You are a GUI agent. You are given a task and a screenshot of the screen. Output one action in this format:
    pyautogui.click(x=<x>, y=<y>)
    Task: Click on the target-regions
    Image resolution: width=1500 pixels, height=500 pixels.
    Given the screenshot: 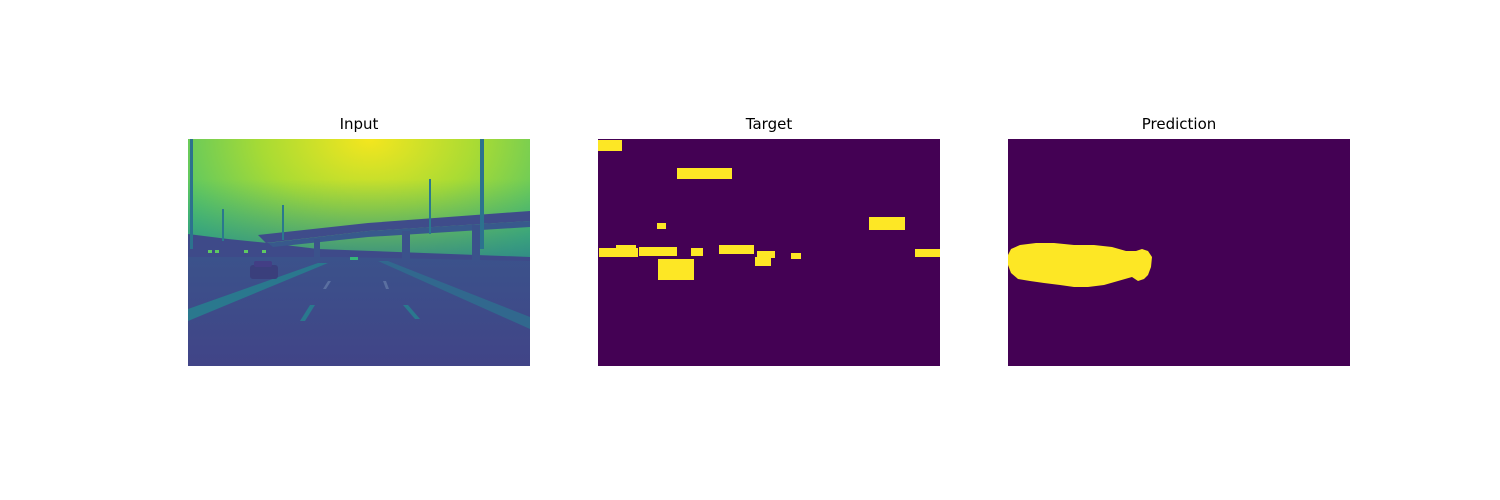 What is the action you would take?
    pyautogui.click(x=769, y=210)
    